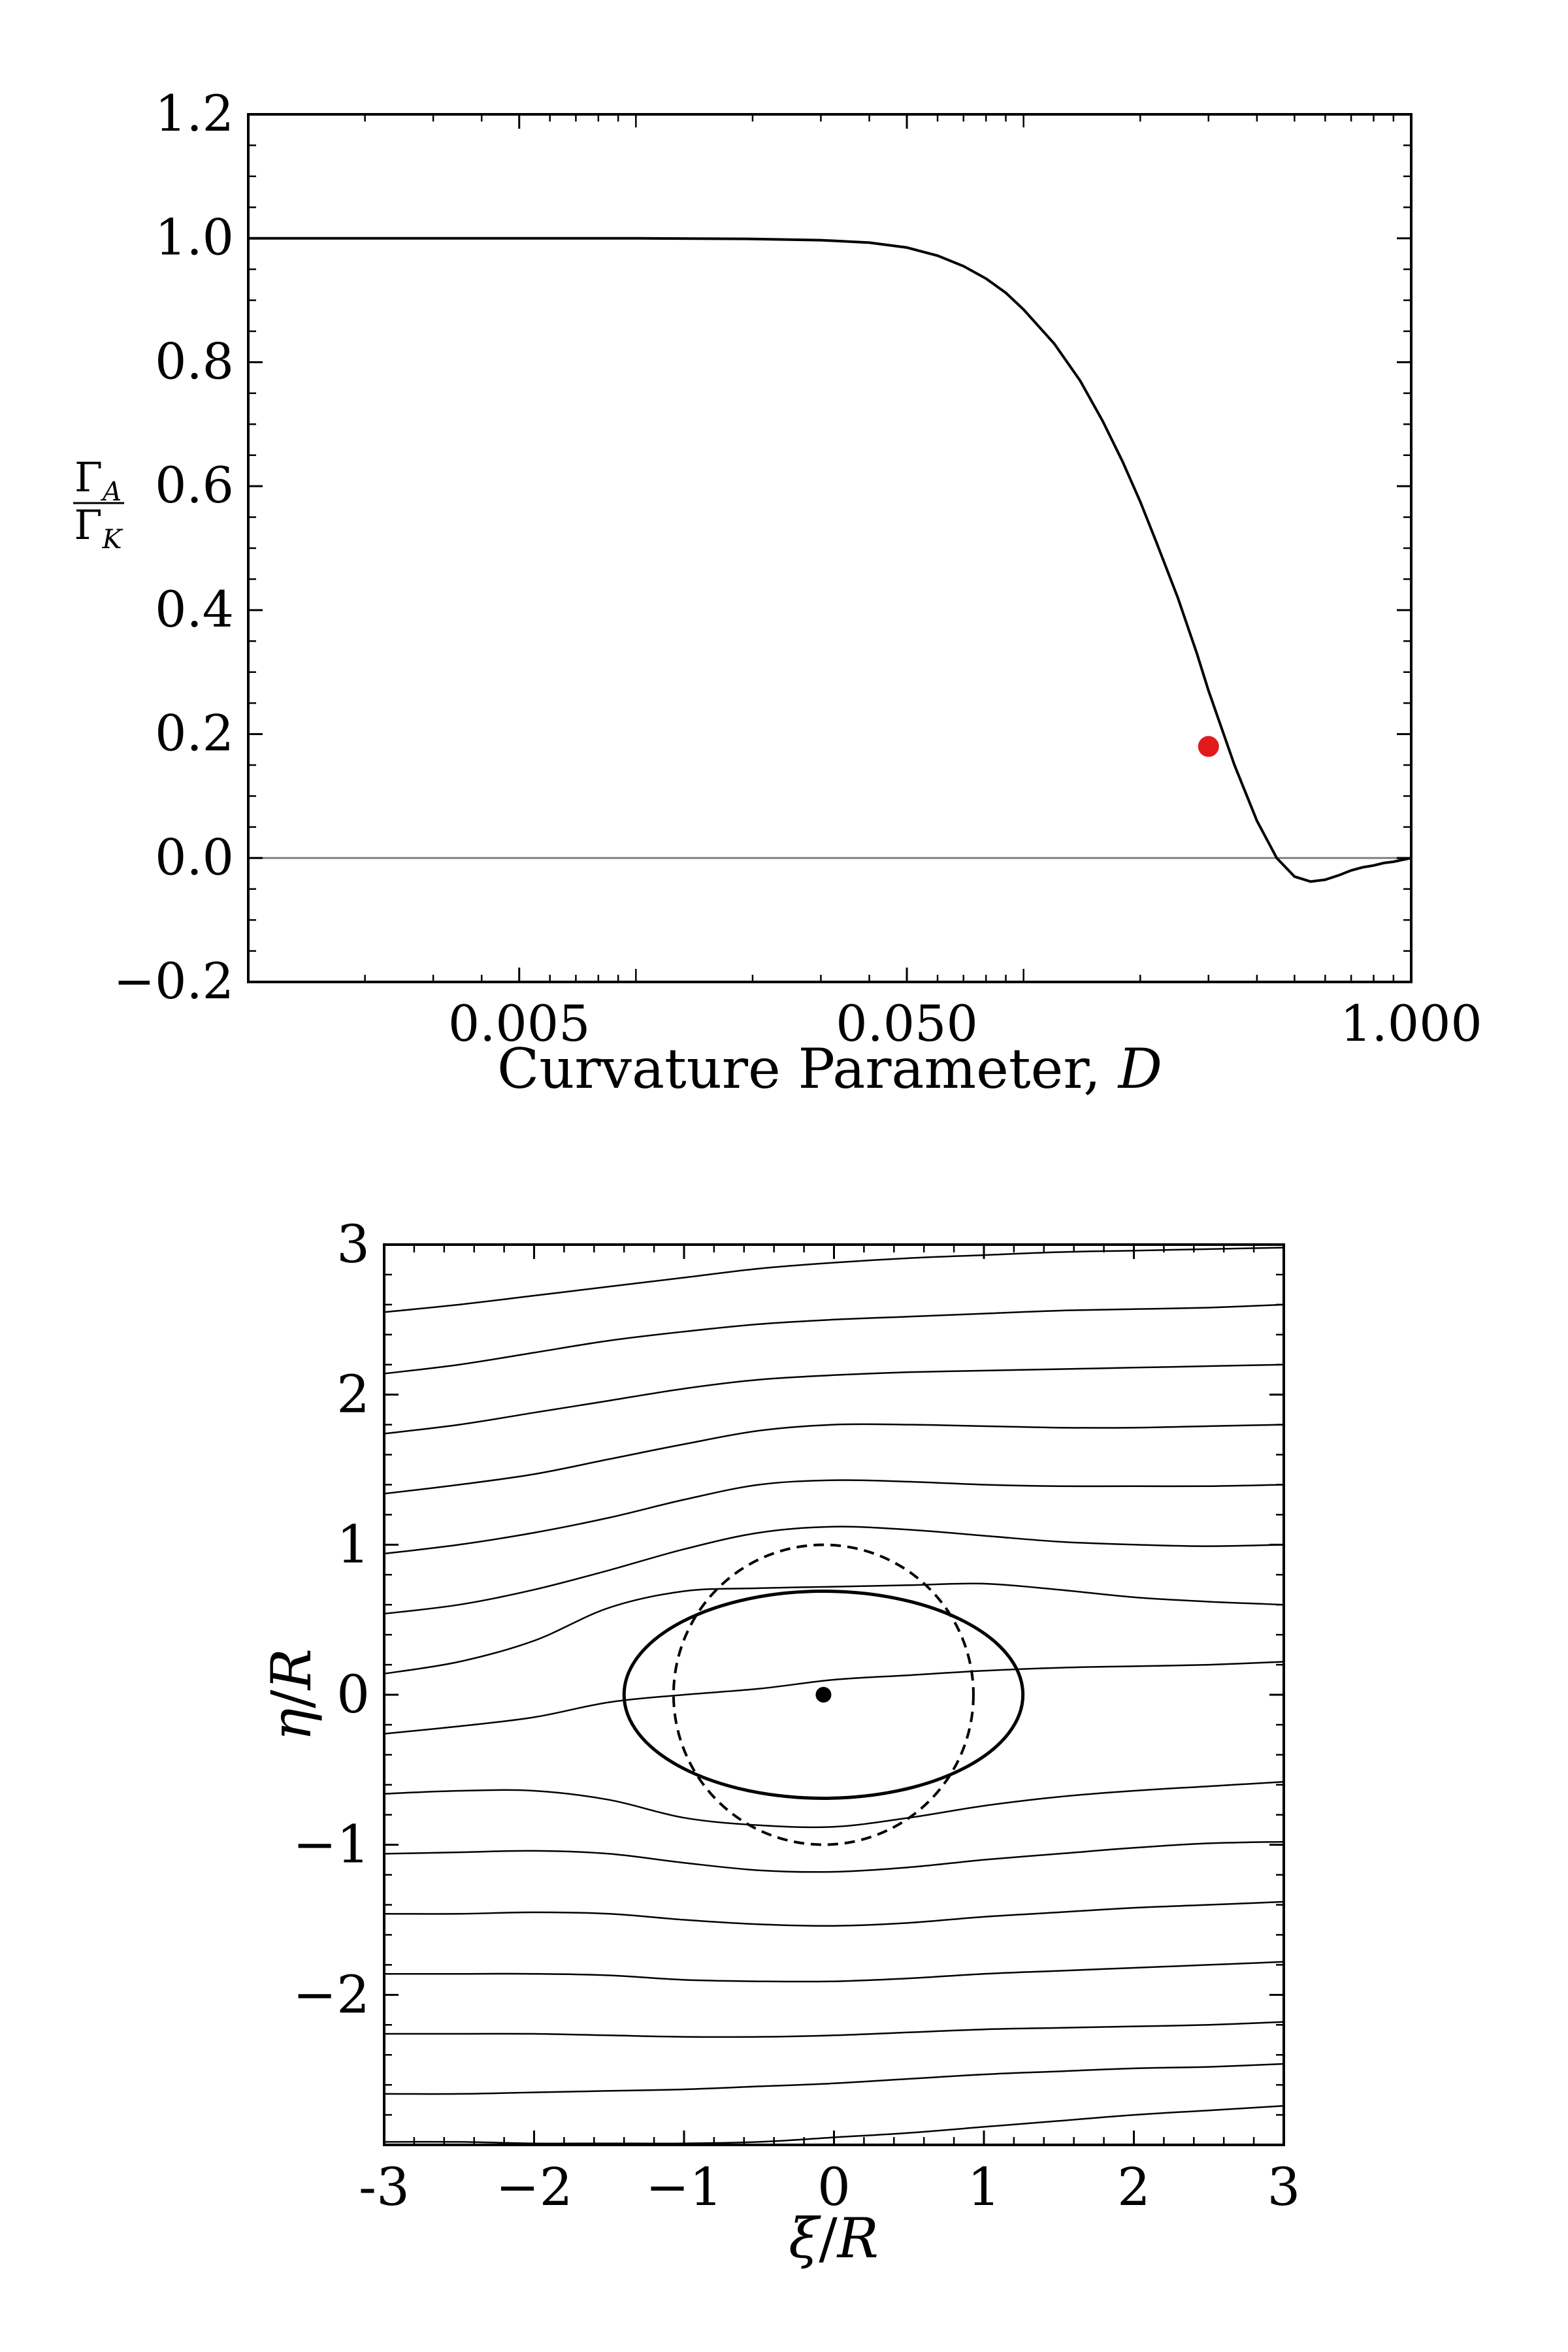  I want to click on x-tick-label: 1, so click(984, 2187).